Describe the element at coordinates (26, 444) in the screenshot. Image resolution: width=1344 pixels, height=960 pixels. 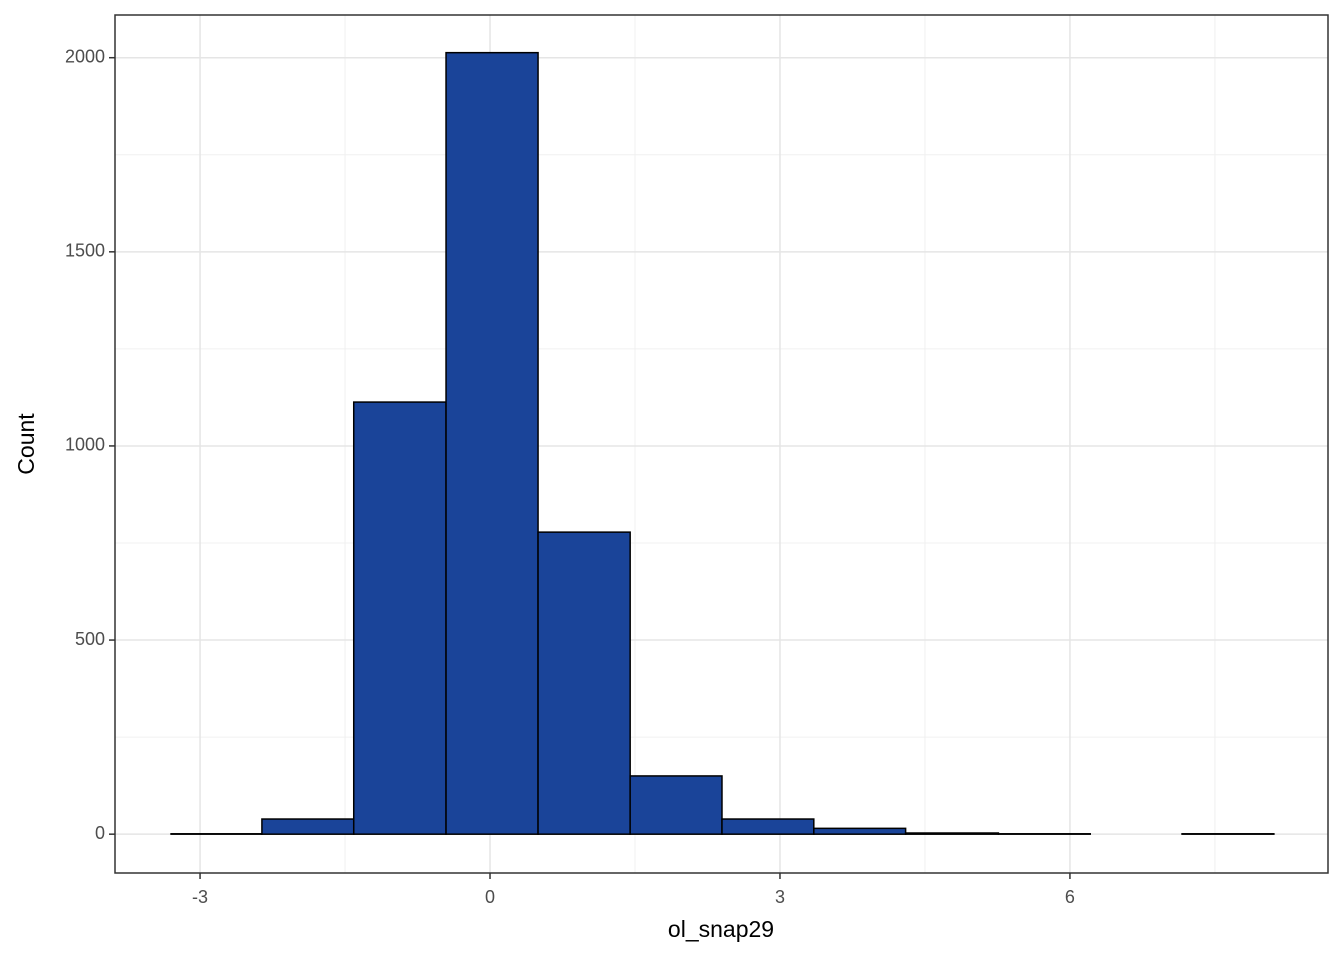
I see `y-axis-title: Count` at that location.